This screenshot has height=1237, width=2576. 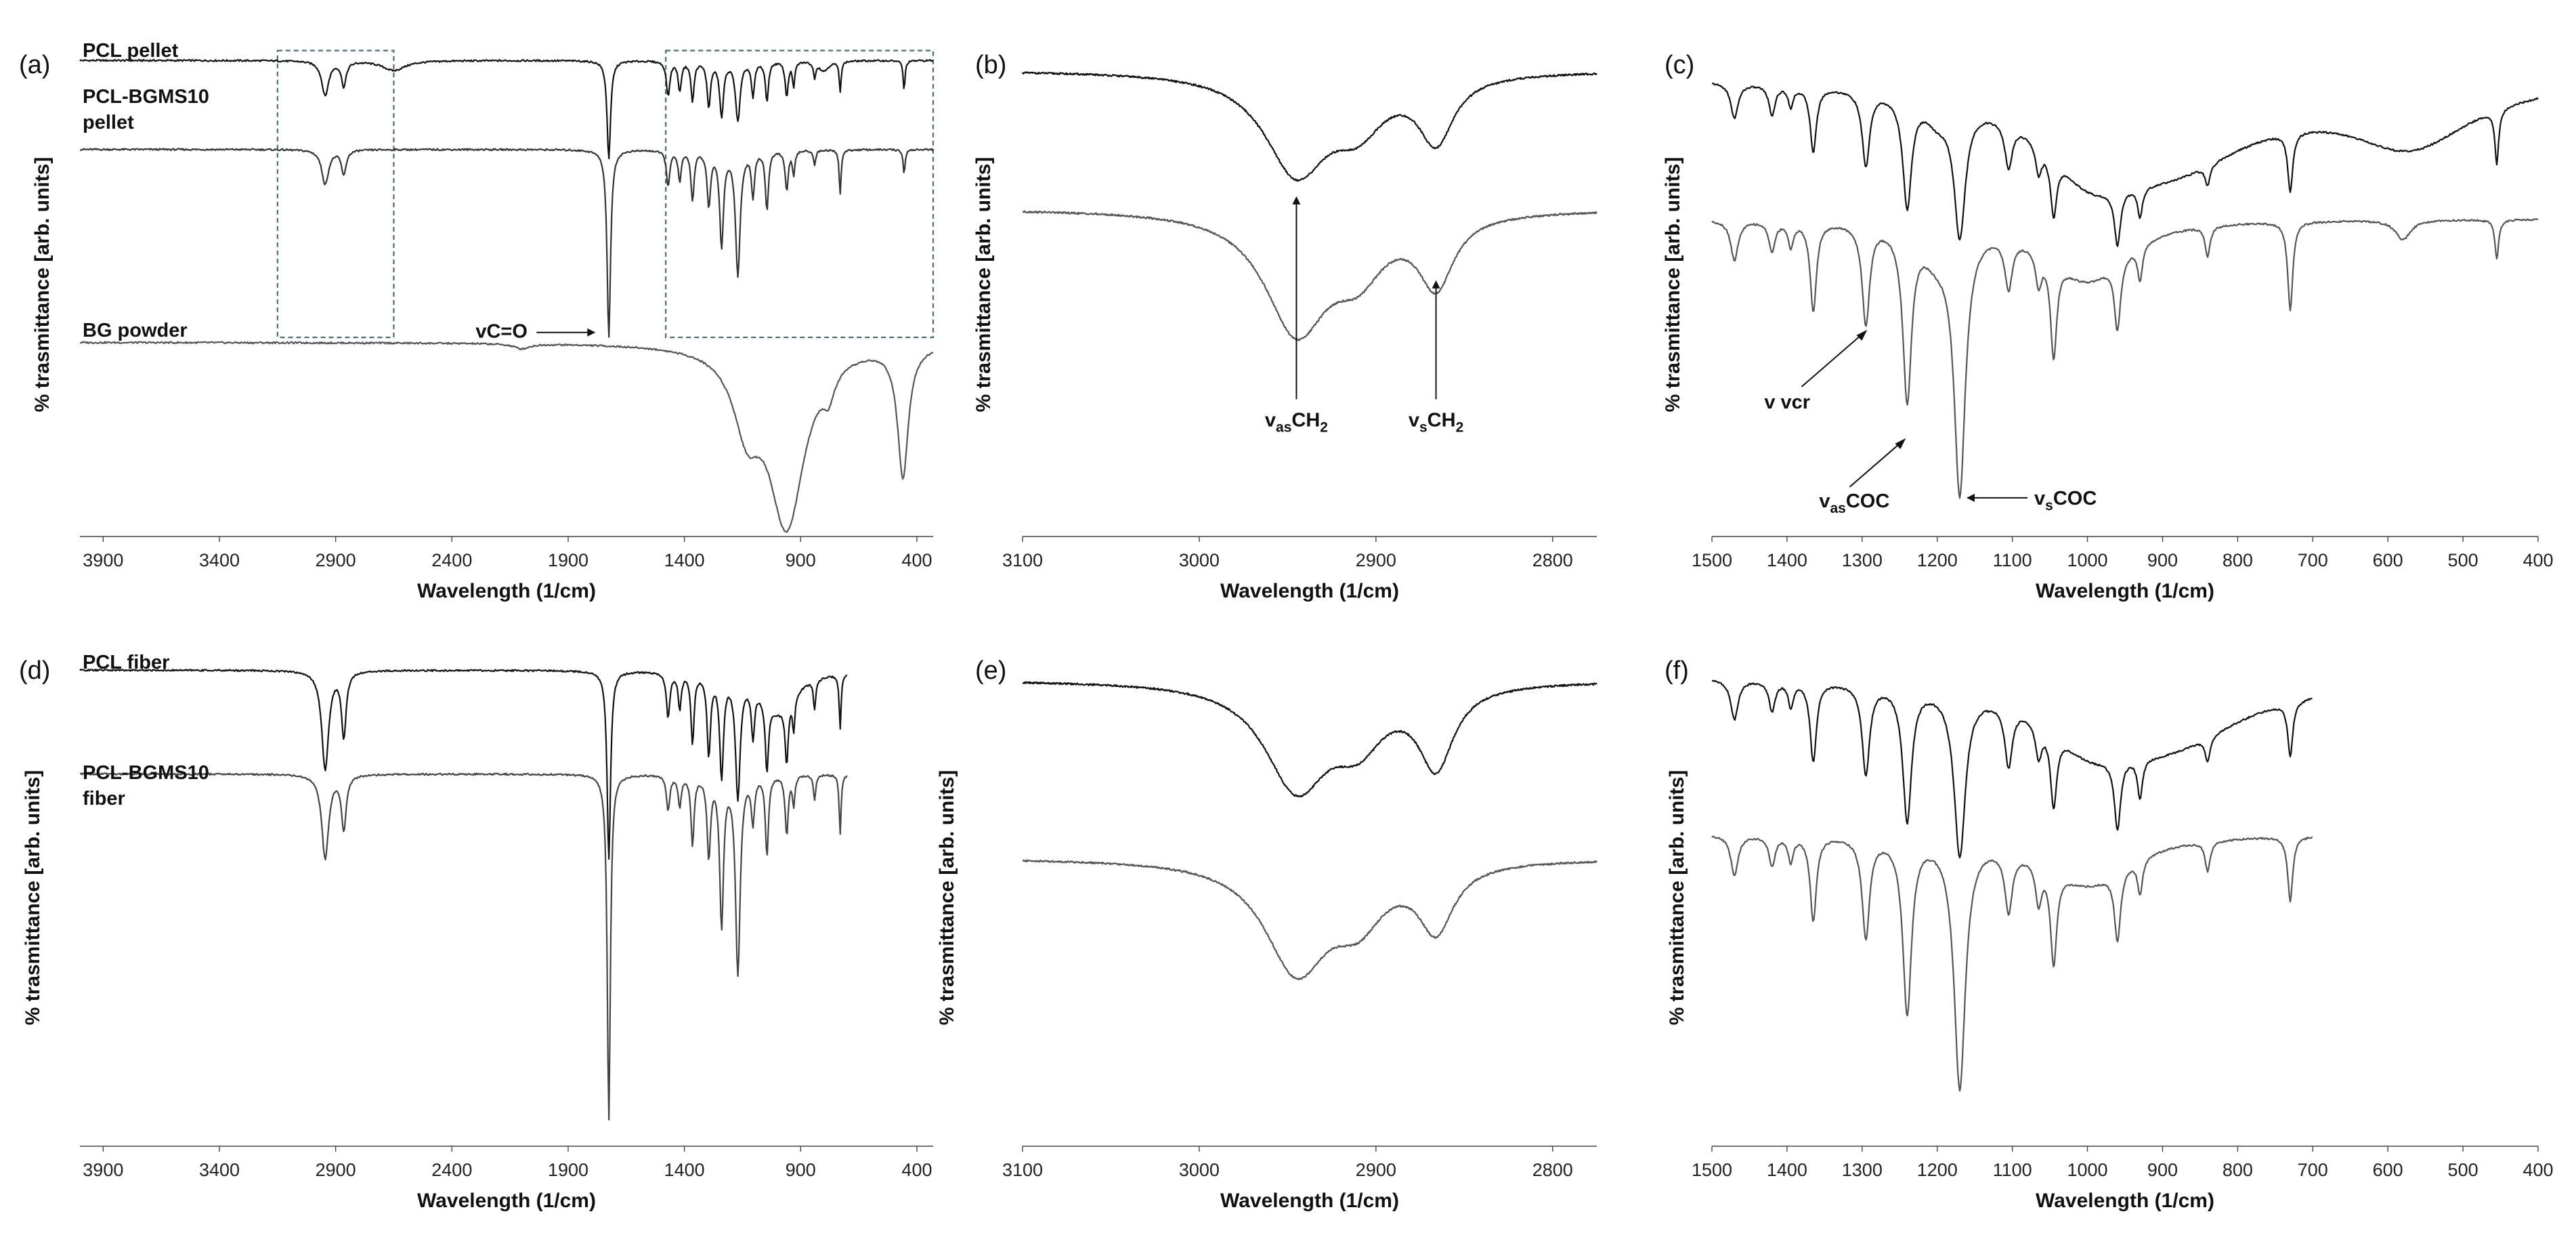 I want to click on panel-label-d: (d), so click(x=34, y=670).